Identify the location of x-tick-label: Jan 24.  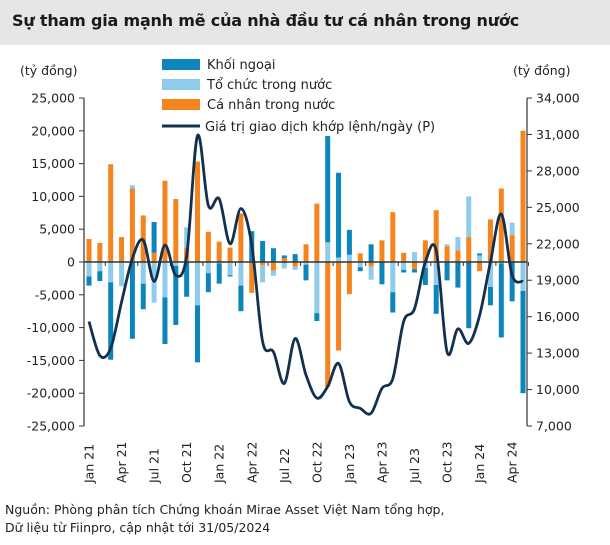
(479, 464).